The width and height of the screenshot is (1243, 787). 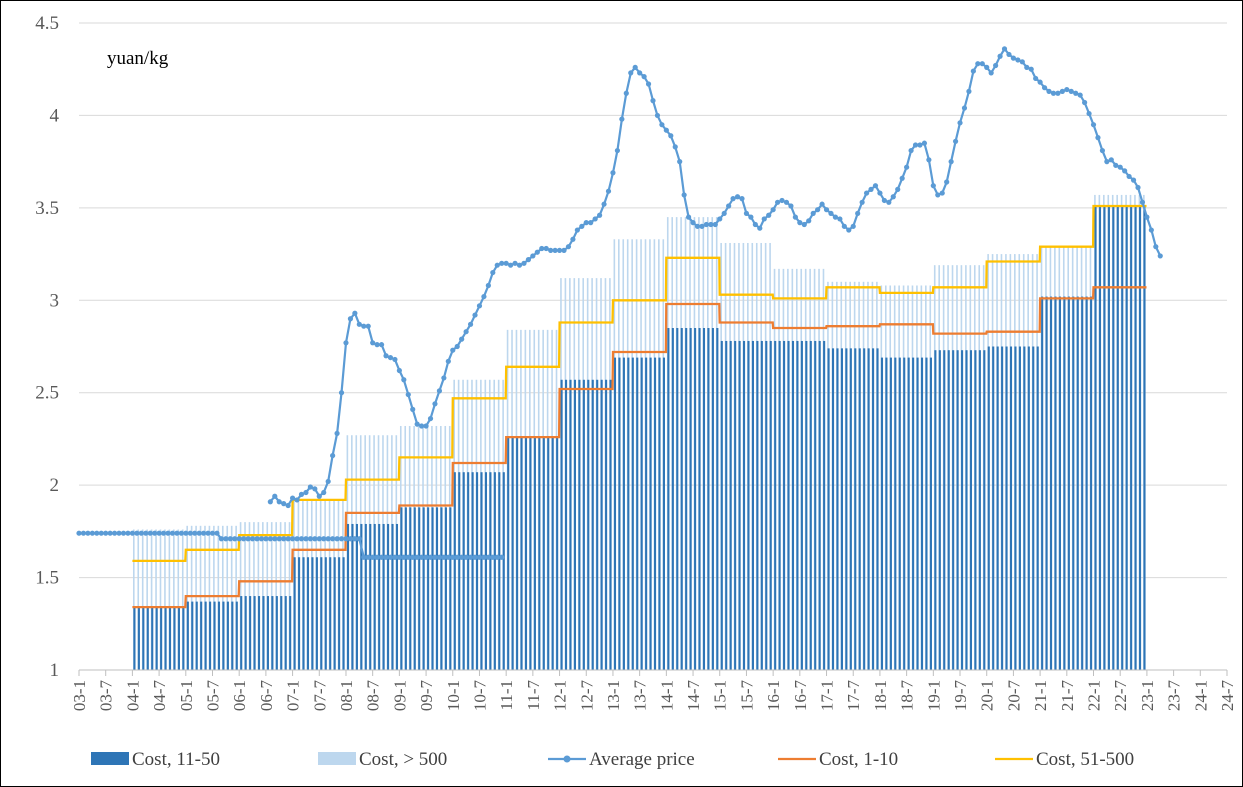 I want to click on x-tick-label: 21-1, so click(x=1040, y=695).